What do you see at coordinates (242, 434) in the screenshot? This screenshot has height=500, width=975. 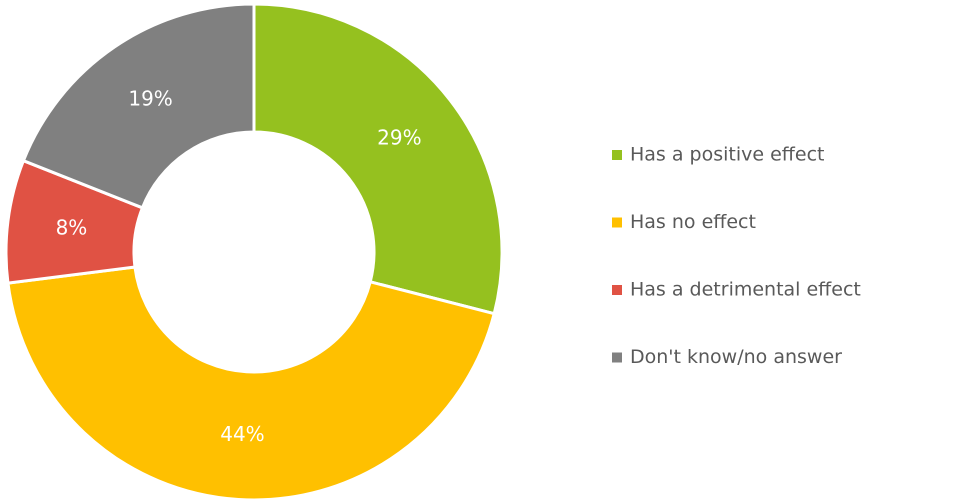 I see `data-label: 44%` at bounding box center [242, 434].